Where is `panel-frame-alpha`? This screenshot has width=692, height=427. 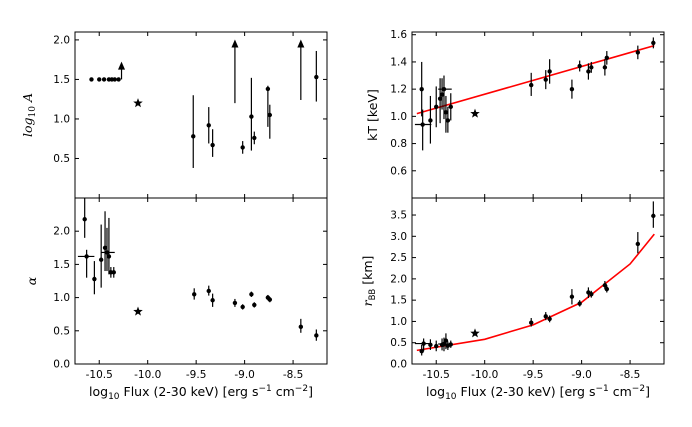
panel-frame-alpha is located at coordinates (201, 281).